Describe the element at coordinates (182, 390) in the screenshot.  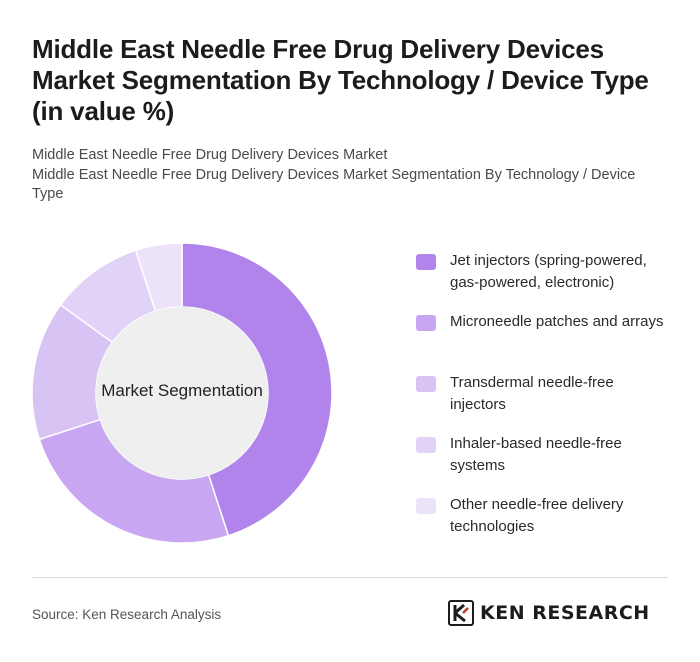
I see `donut-center-label: Market Segmentation` at that location.